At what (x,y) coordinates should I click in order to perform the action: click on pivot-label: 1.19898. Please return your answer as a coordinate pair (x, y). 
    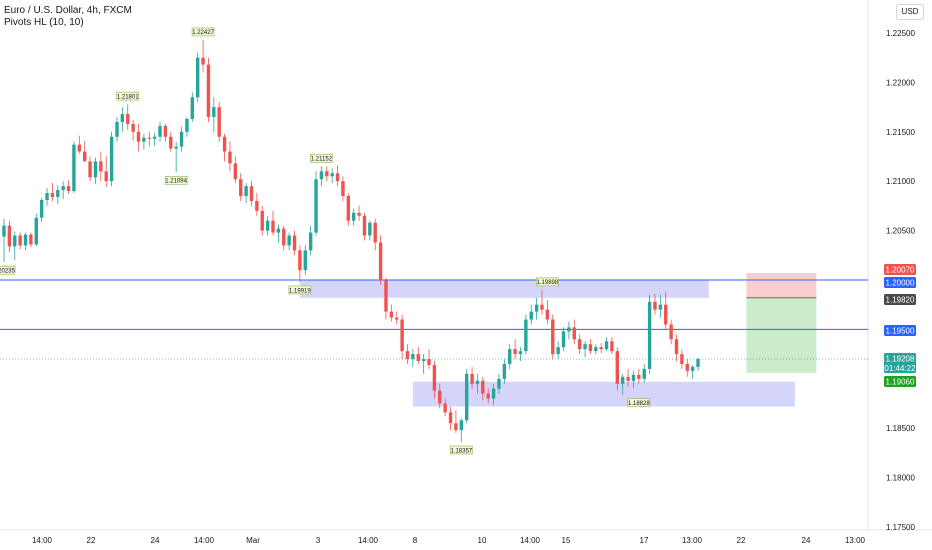
    Looking at the image, I should click on (547, 282).